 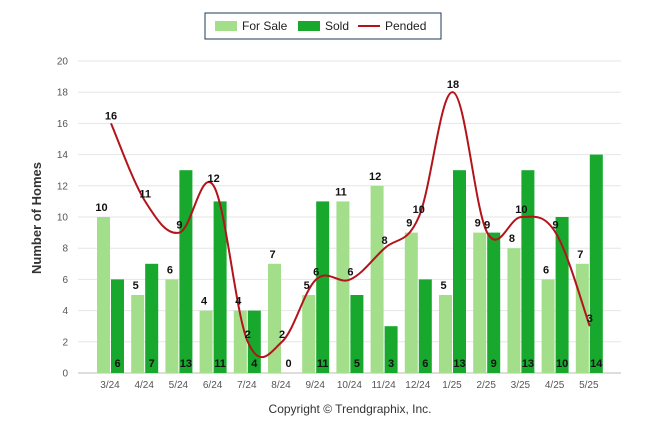 I want to click on x-tick-label: 9/24, so click(x=315, y=385).